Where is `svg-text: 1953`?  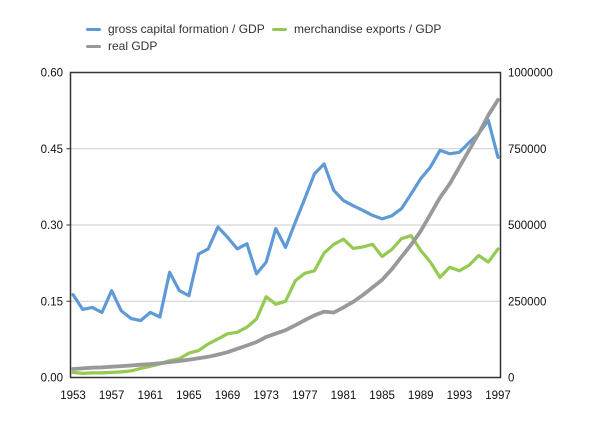
svg-text: 1953 is located at coordinates (73, 396).